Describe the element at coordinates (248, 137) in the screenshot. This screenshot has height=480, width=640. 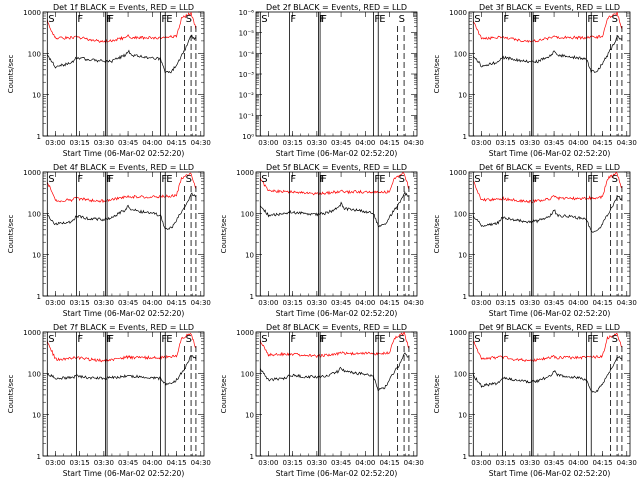
I see `y-tick-label: 10⁰` at that location.